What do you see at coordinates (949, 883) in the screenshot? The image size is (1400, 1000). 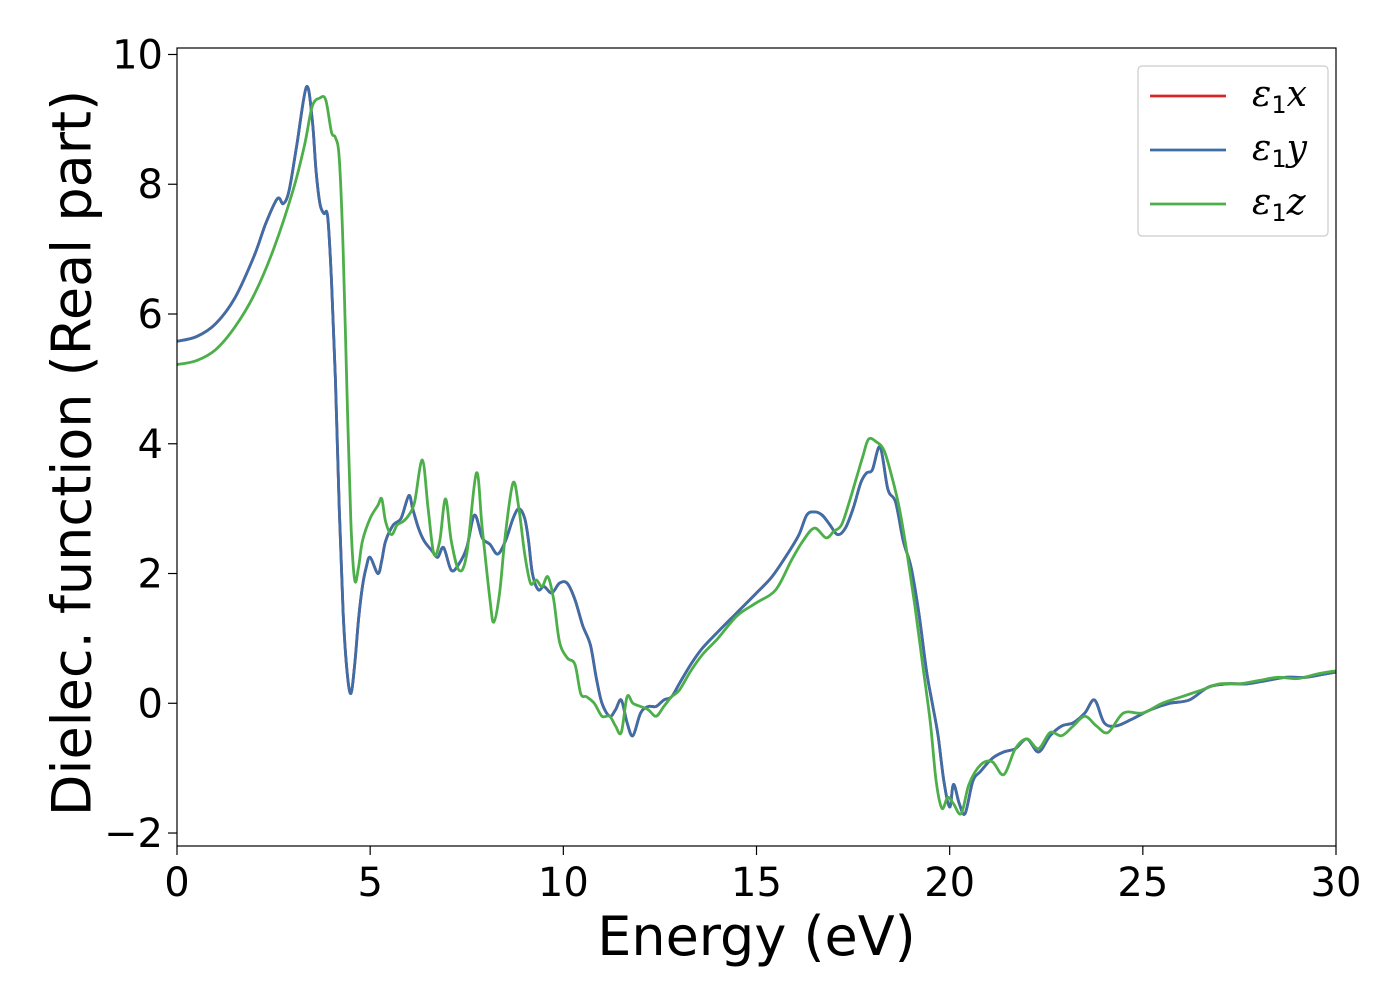 I see `x-tick-label: 20` at bounding box center [949, 883].